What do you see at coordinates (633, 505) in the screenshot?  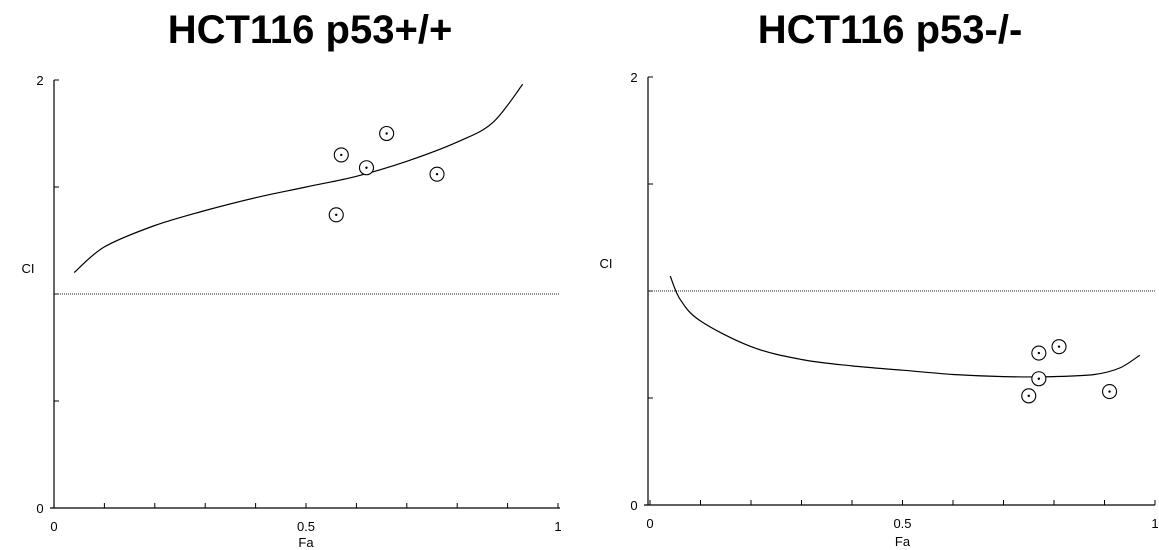 I see `y-tick-label-p53-null: 0` at bounding box center [633, 505].